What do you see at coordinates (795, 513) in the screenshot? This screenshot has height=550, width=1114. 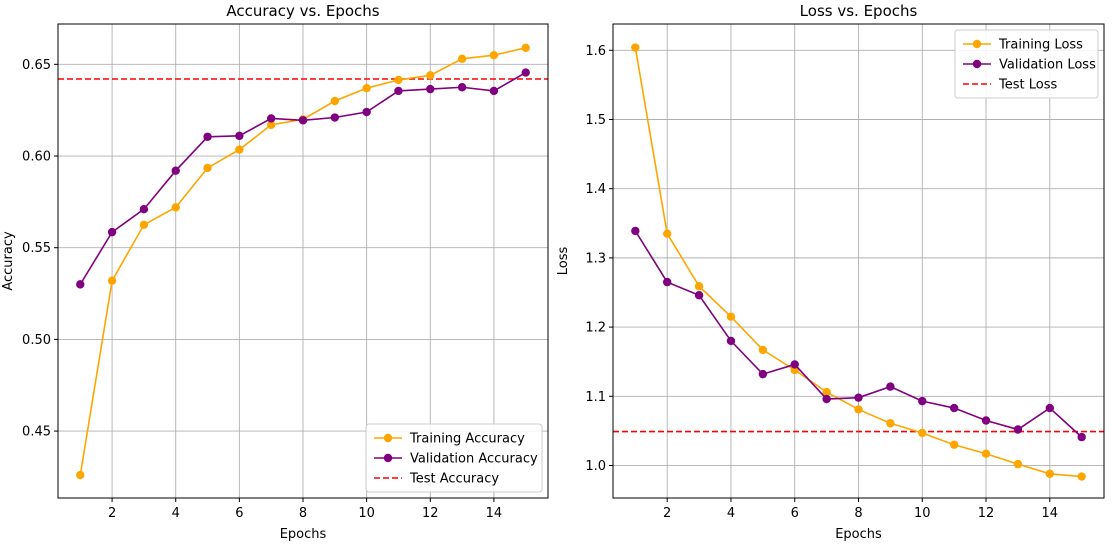 I see `loss-xtick-label: 6` at bounding box center [795, 513].